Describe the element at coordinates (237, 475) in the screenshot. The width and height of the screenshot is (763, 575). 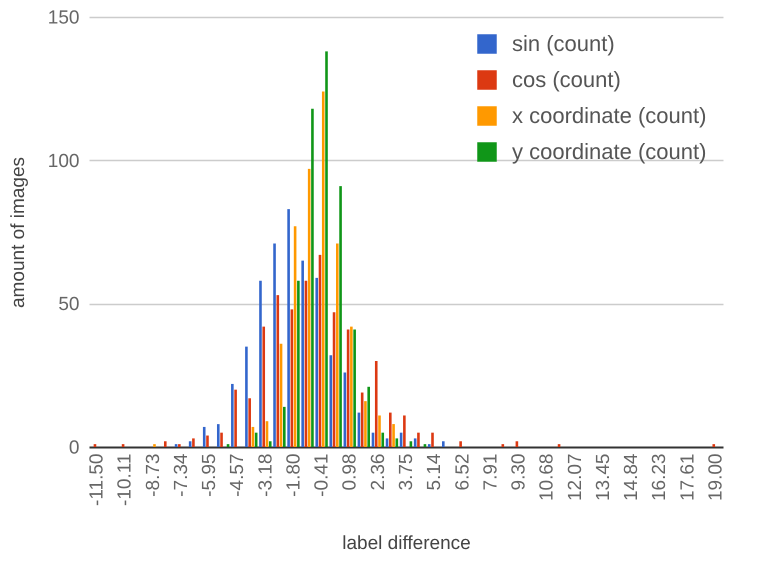
I see `x-tick-label: -4.57` at that location.